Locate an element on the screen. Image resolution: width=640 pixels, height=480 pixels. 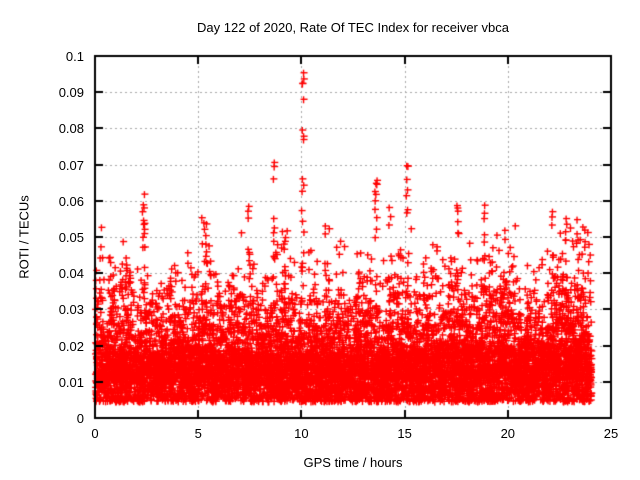
x-tick-label: 15 is located at coordinates (404, 433).